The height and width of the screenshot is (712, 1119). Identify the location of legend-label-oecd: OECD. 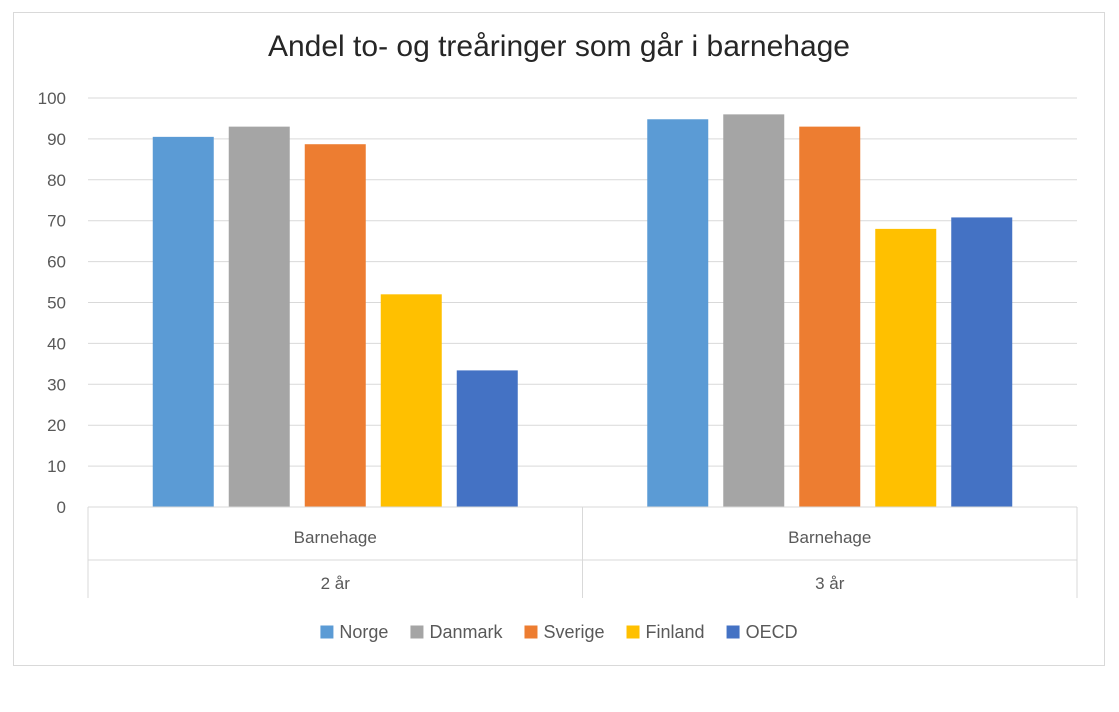
(772, 632).